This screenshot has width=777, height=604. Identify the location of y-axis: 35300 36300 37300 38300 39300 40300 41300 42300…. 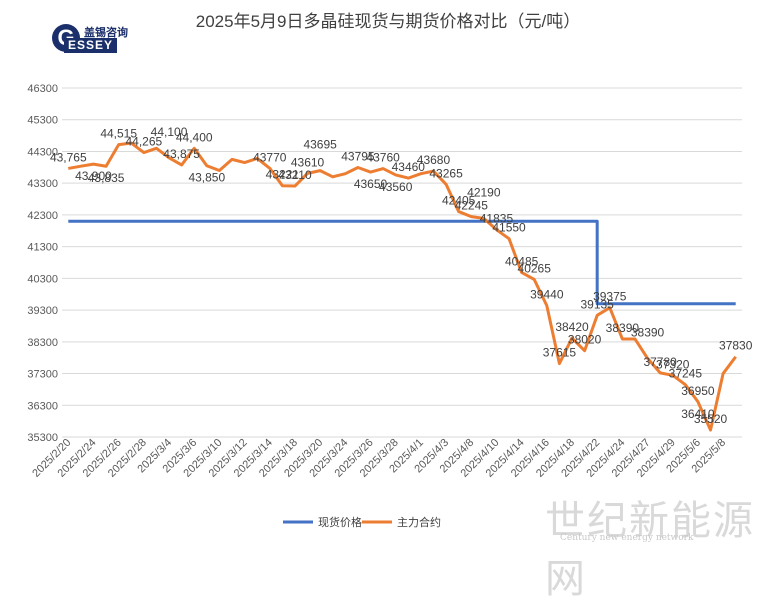
(42, 263).